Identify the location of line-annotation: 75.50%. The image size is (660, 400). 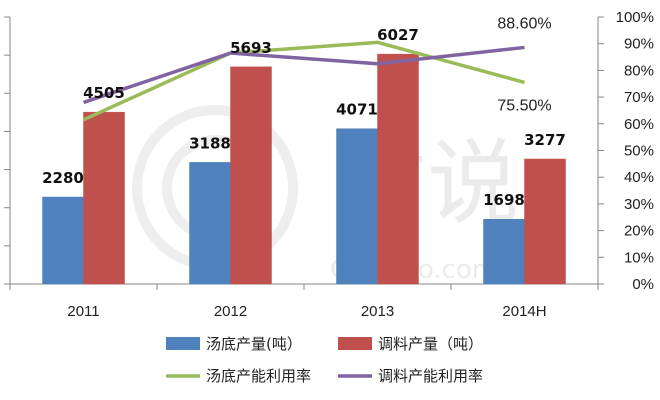
(524, 105).